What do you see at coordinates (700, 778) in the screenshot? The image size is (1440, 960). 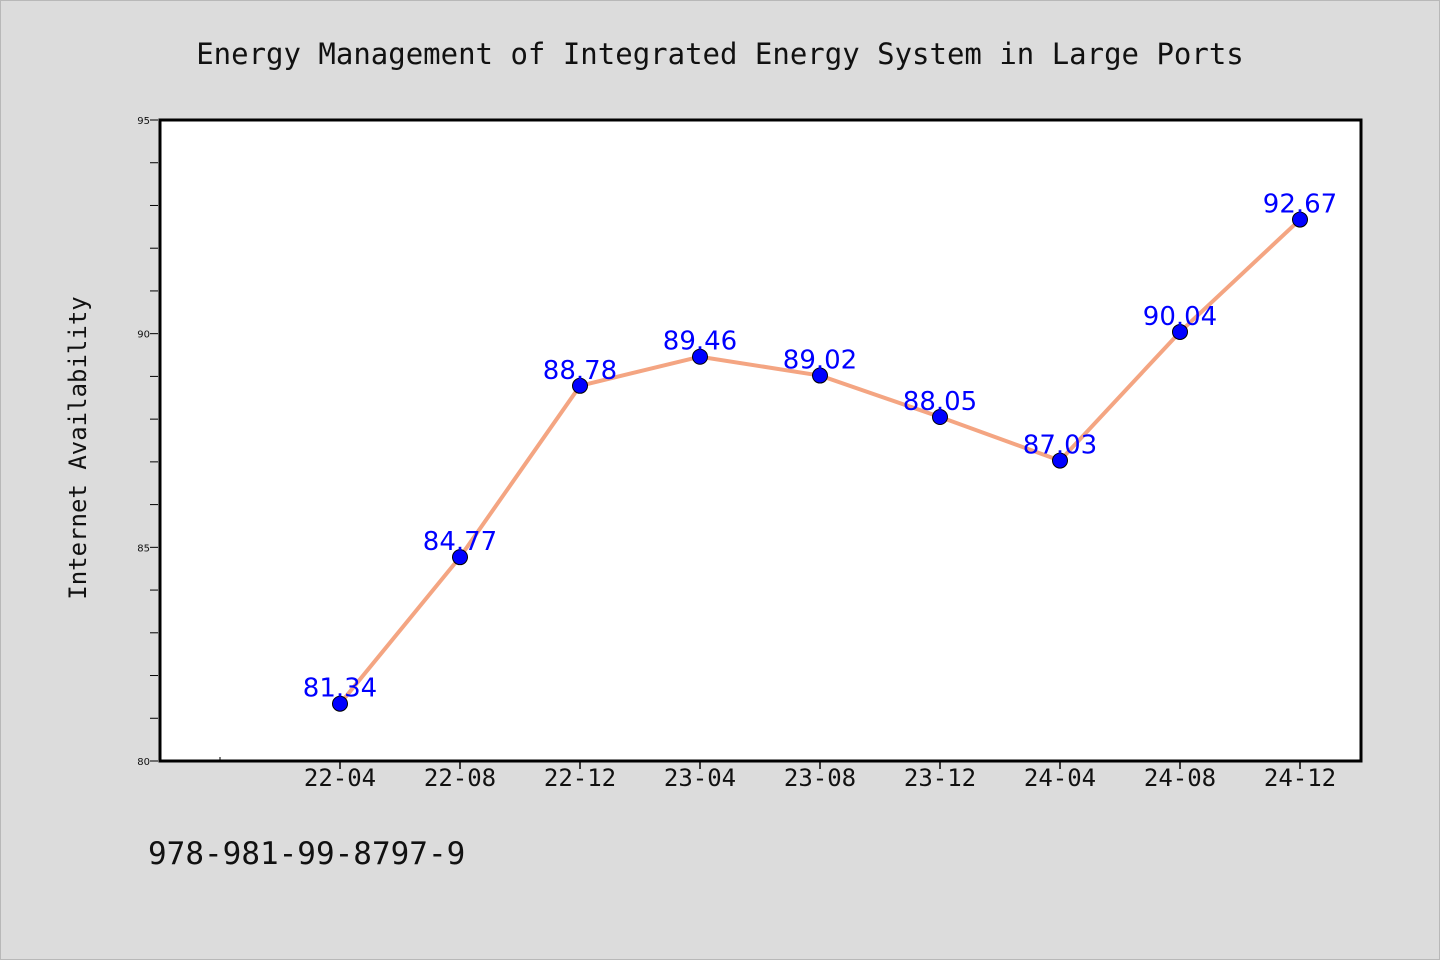 I see `x-tick-label: 23-04` at bounding box center [700, 778].